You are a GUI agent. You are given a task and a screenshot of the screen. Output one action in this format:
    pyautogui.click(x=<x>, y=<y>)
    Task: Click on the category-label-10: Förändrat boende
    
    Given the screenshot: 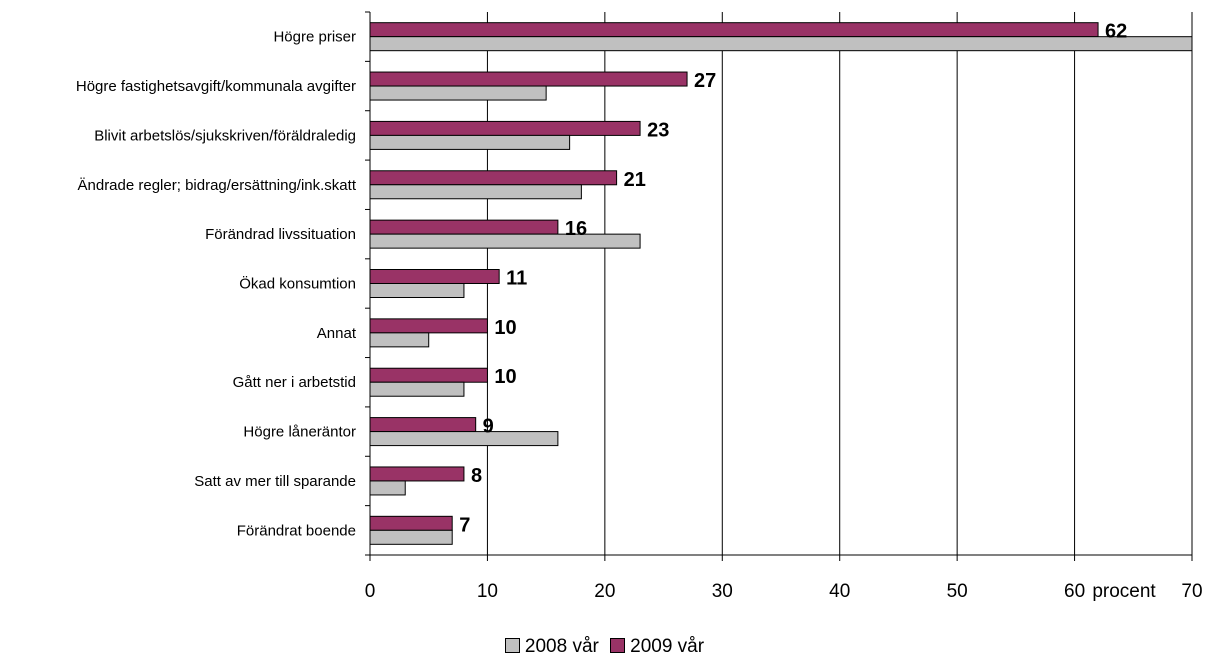 What is the action you would take?
    pyautogui.click(x=296, y=530)
    